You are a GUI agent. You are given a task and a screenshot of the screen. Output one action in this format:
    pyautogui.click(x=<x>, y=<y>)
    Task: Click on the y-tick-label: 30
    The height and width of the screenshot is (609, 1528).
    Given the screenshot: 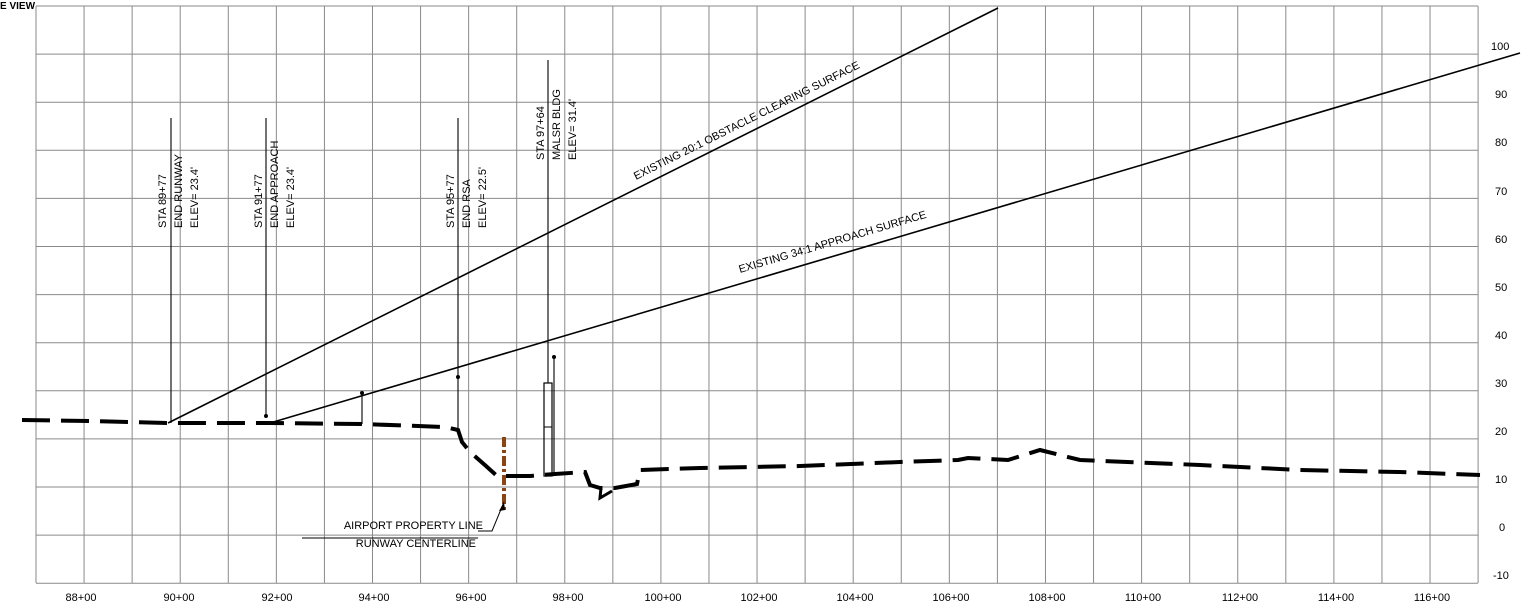 What is the action you would take?
    pyautogui.click(x=1501, y=384)
    